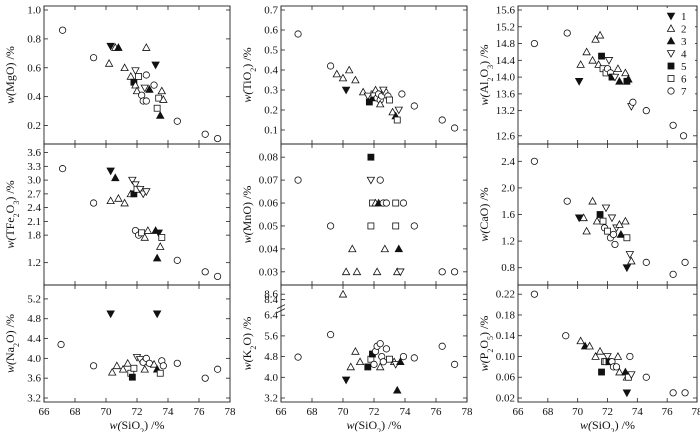 This screenshot has width=700, height=432. I want to click on x-axis-label: w(SiO2) /%, so click(373, 425).